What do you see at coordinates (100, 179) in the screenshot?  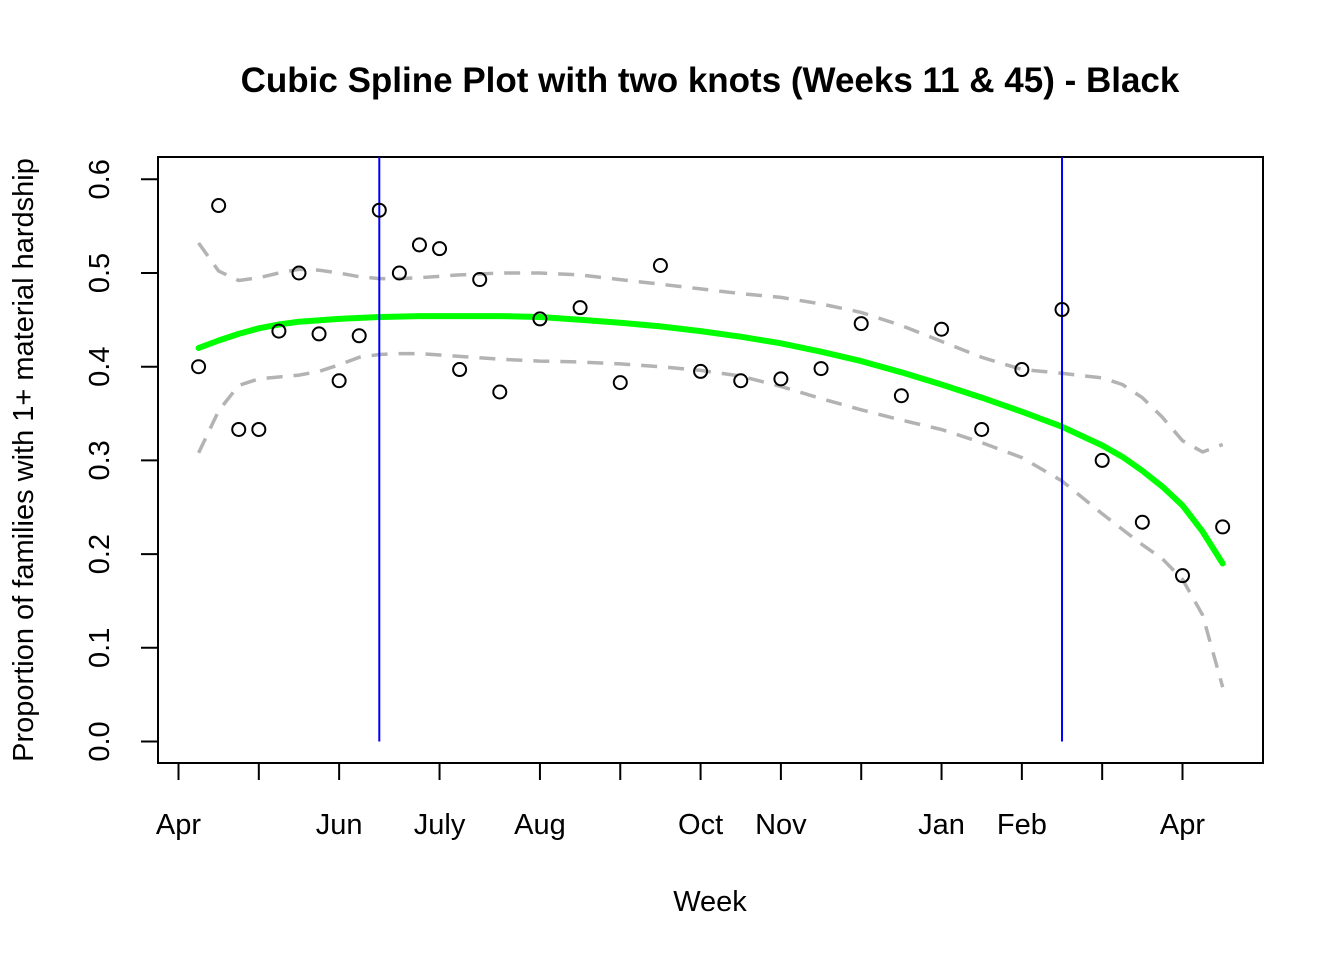 I see `y-tick-label: 0.6` at bounding box center [100, 179].